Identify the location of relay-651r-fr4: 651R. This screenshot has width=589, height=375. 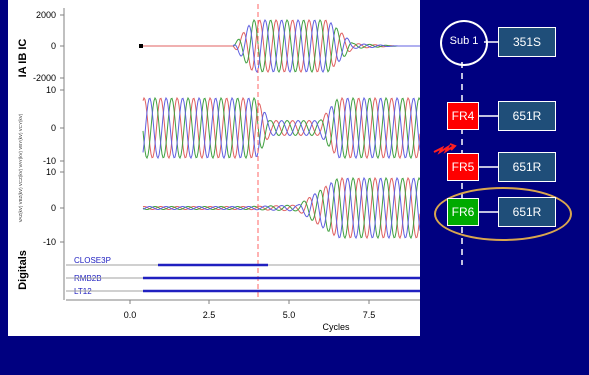
(527, 116).